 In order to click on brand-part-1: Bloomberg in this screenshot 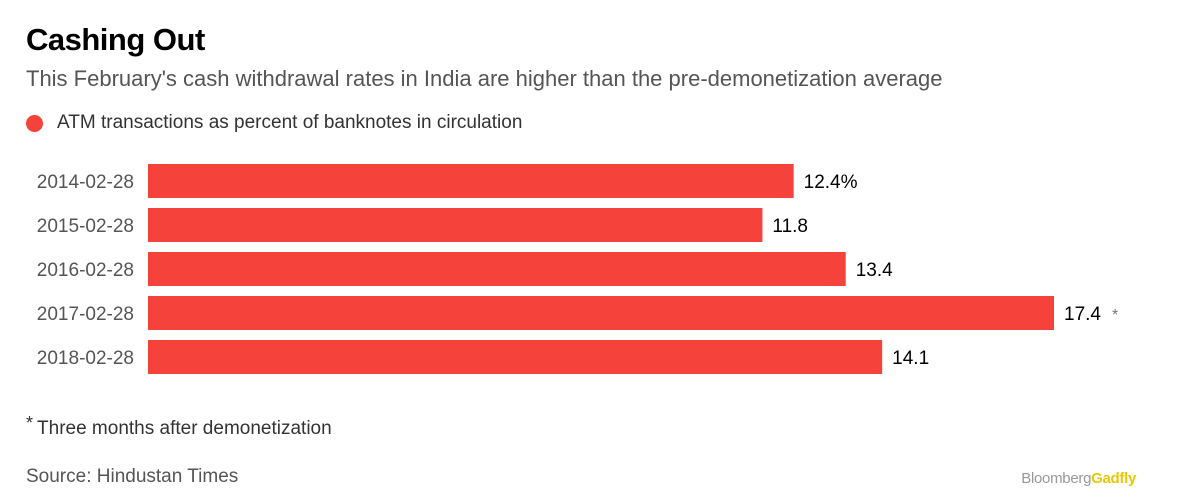, I will do `click(1056, 478)`.